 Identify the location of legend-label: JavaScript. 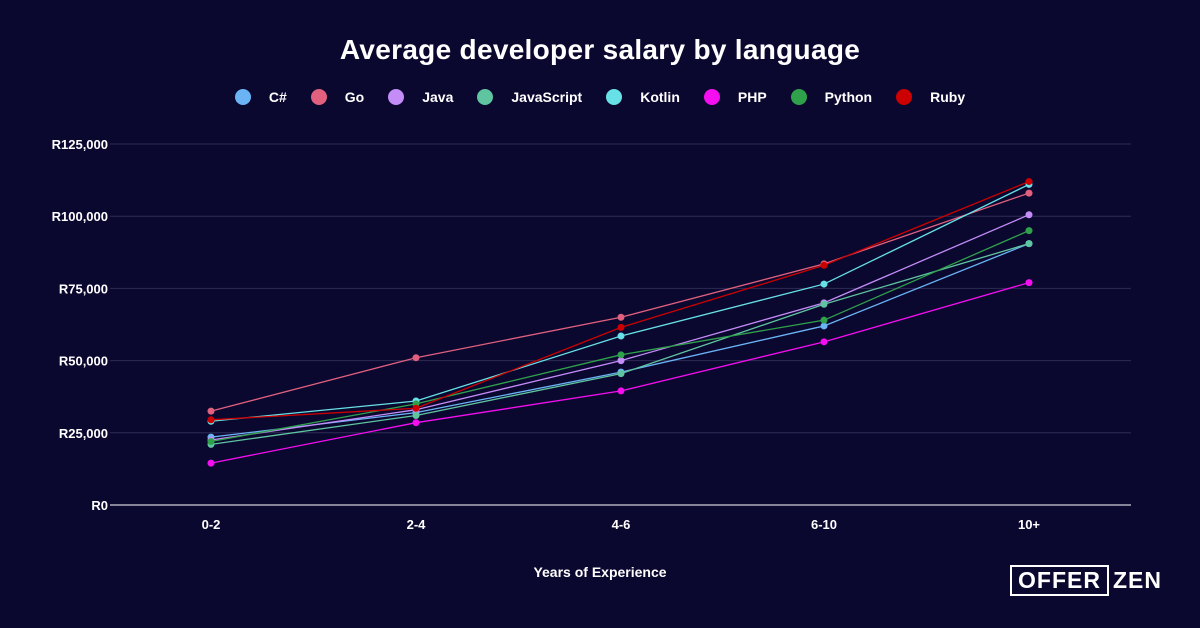
(547, 97).